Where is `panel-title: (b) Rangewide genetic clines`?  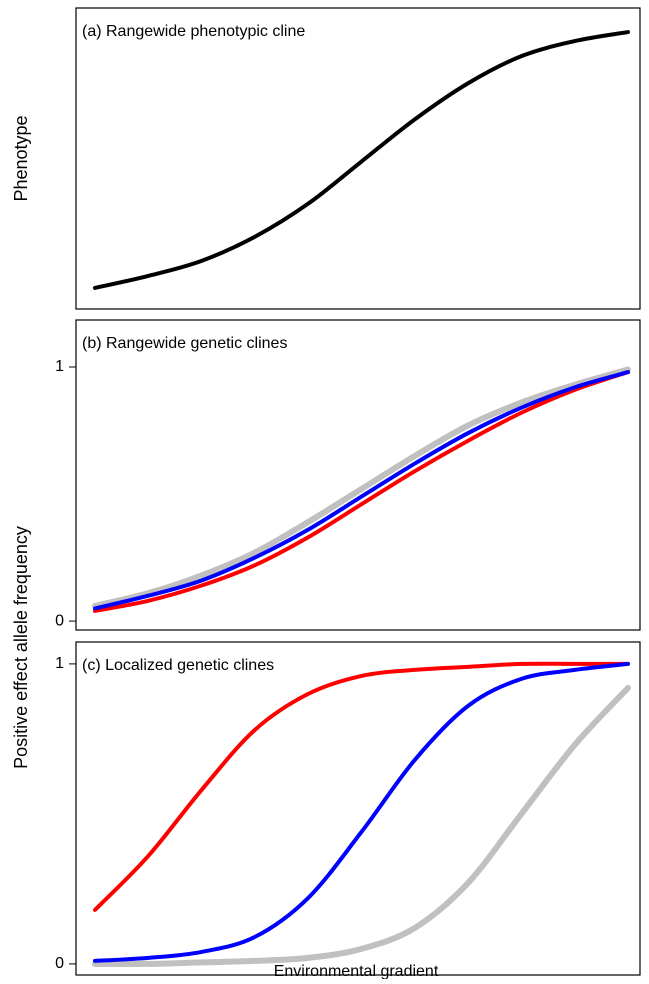 panel-title: (b) Rangewide genetic clines is located at coordinates (184, 343).